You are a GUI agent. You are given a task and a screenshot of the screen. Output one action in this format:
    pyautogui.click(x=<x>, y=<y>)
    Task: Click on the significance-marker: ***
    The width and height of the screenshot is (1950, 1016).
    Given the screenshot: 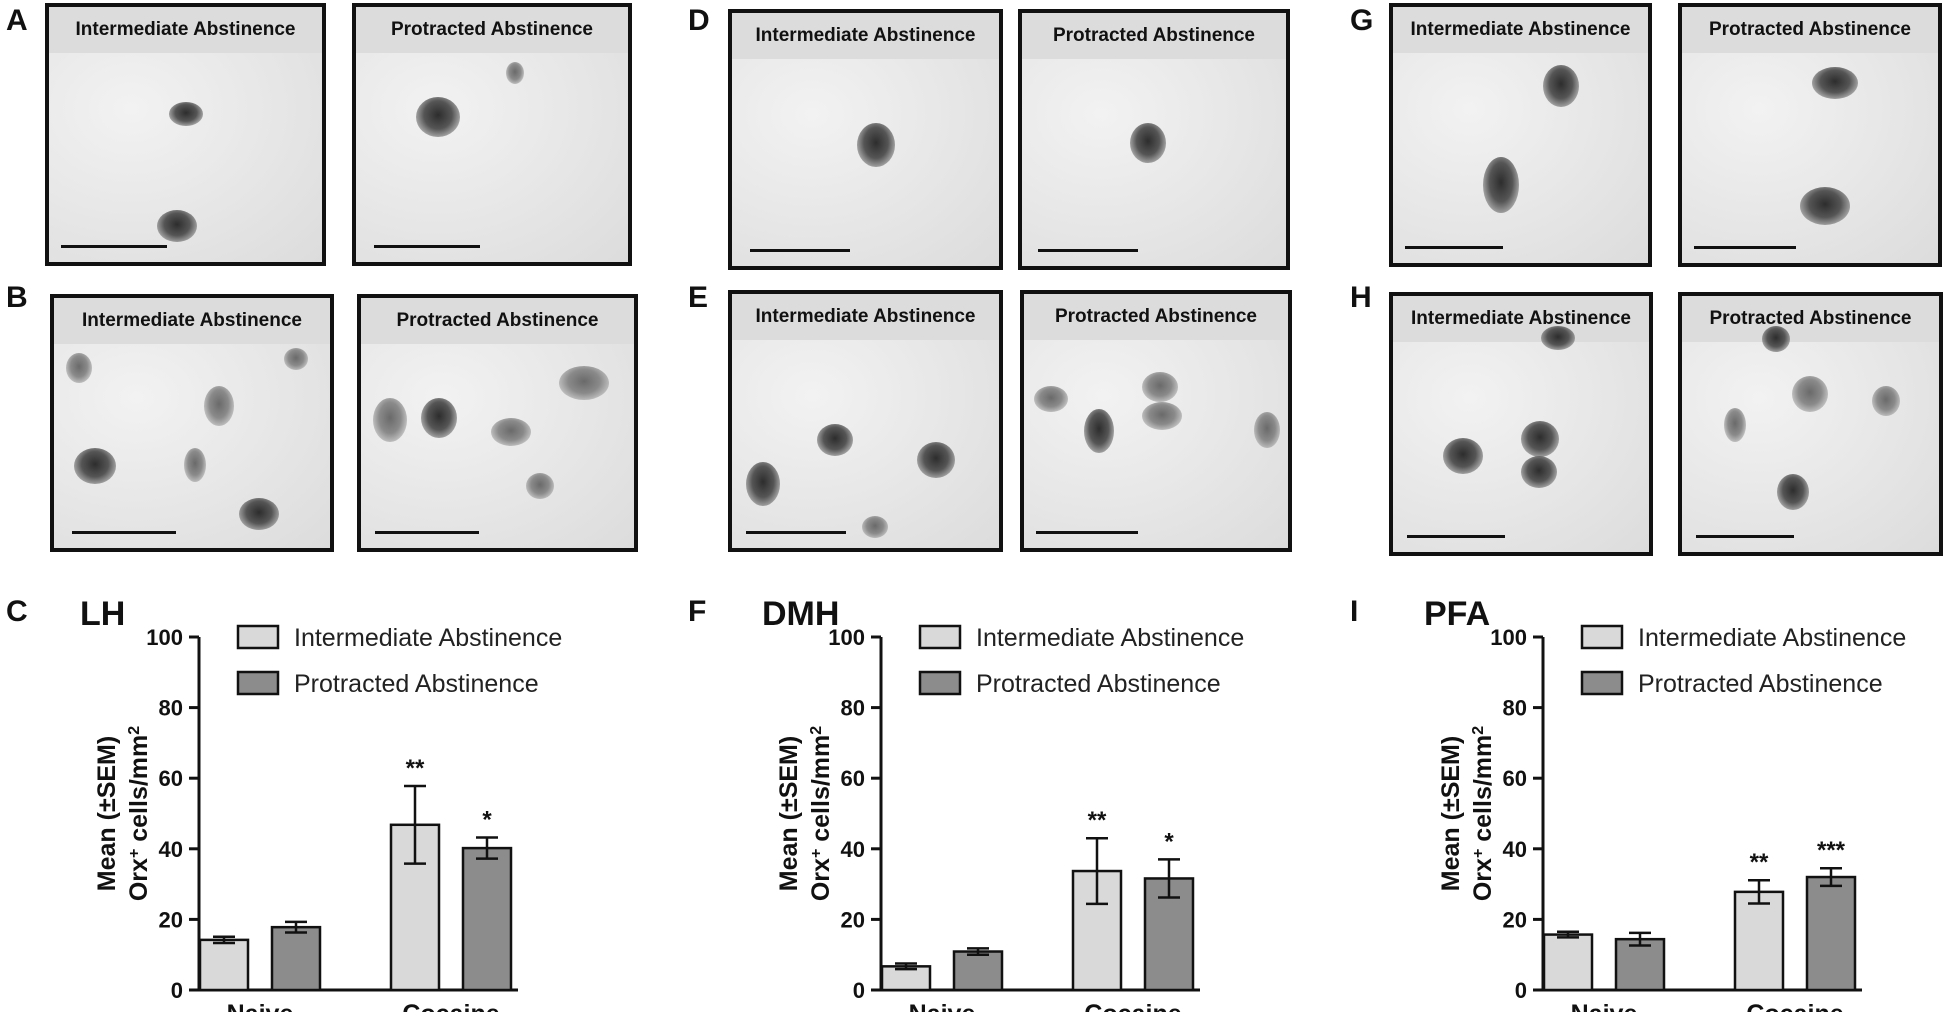 What is the action you would take?
    pyautogui.click(x=1831, y=850)
    